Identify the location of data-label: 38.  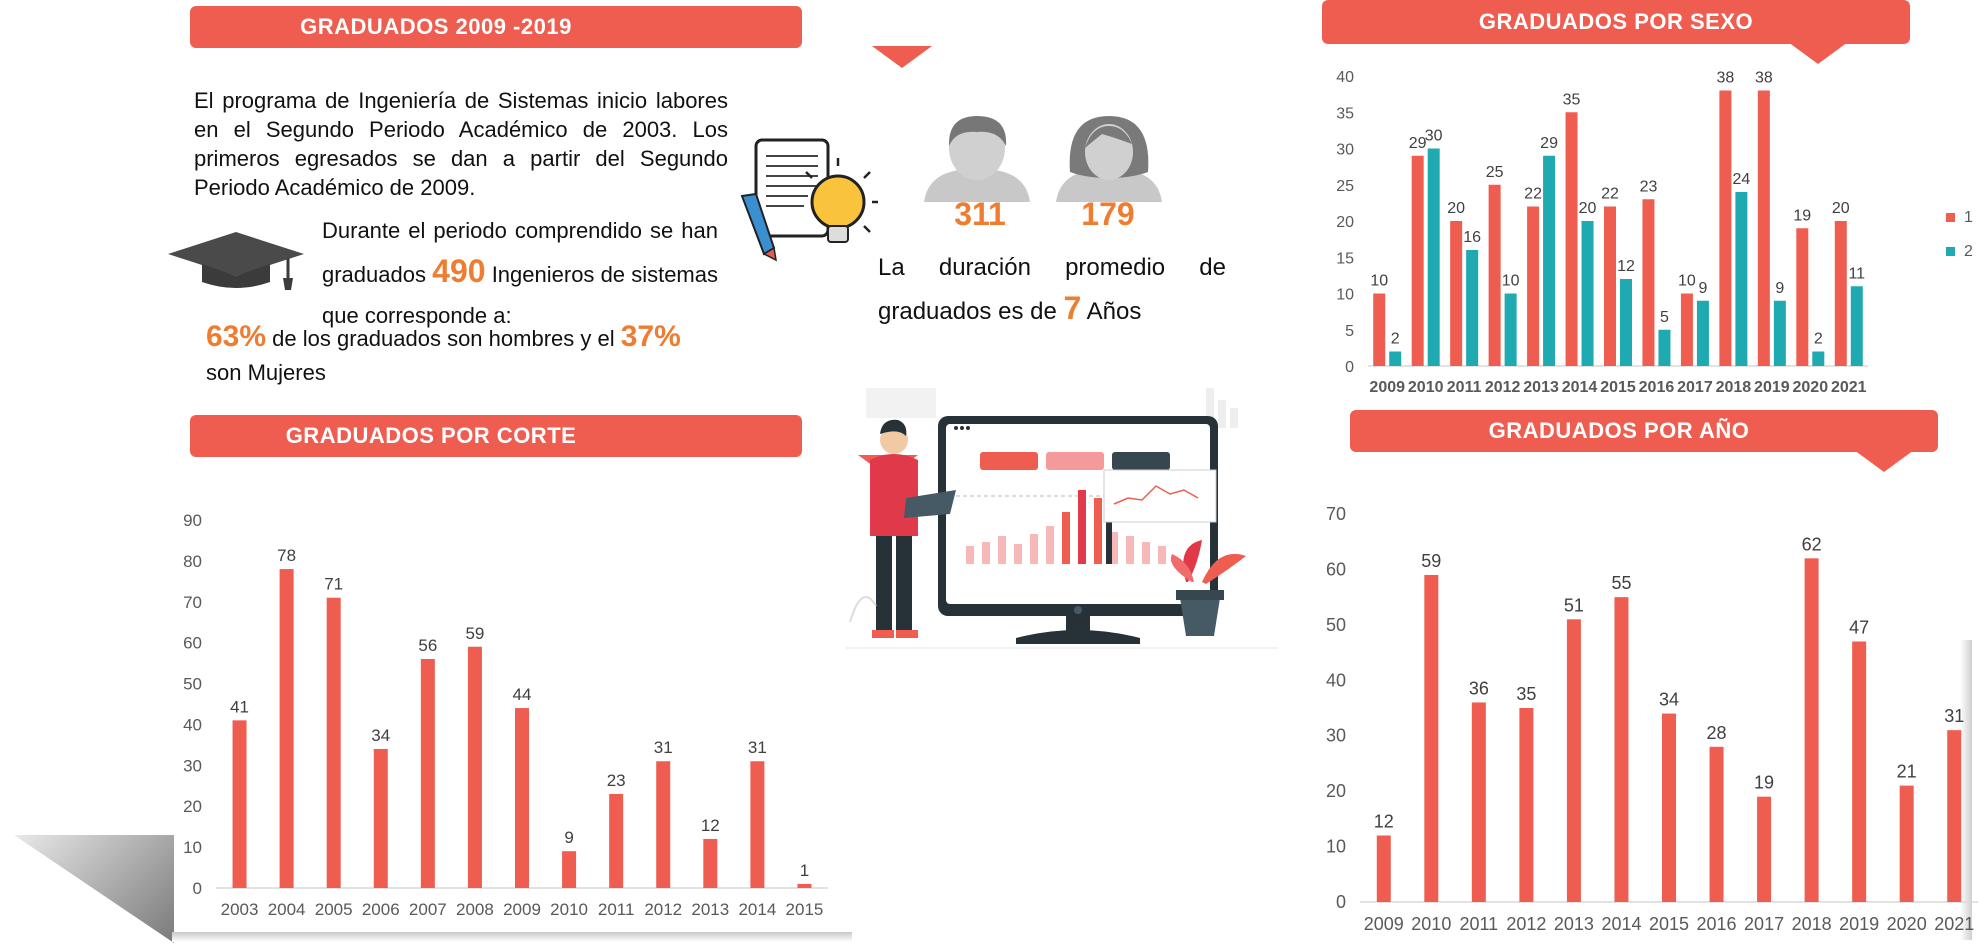
(1725, 78).